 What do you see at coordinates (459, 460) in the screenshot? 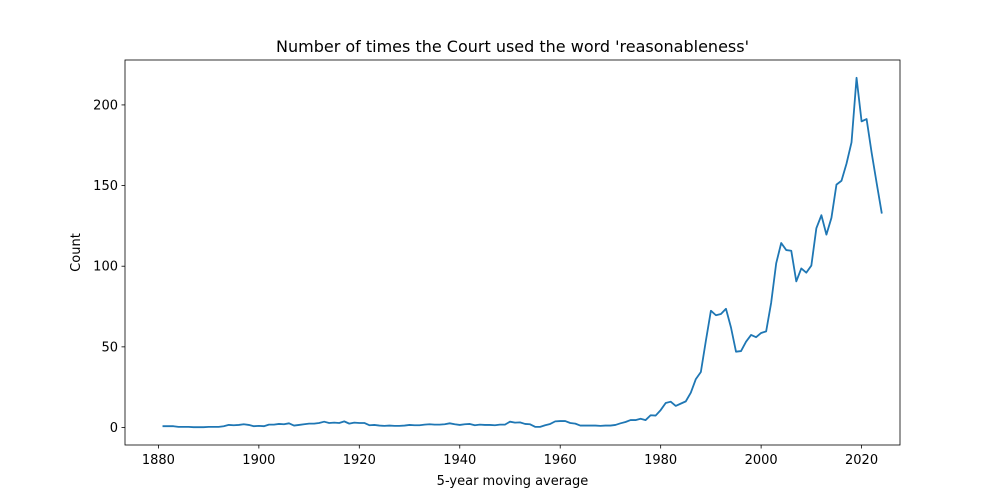
I see `x-tick-label: 1940` at bounding box center [459, 460].